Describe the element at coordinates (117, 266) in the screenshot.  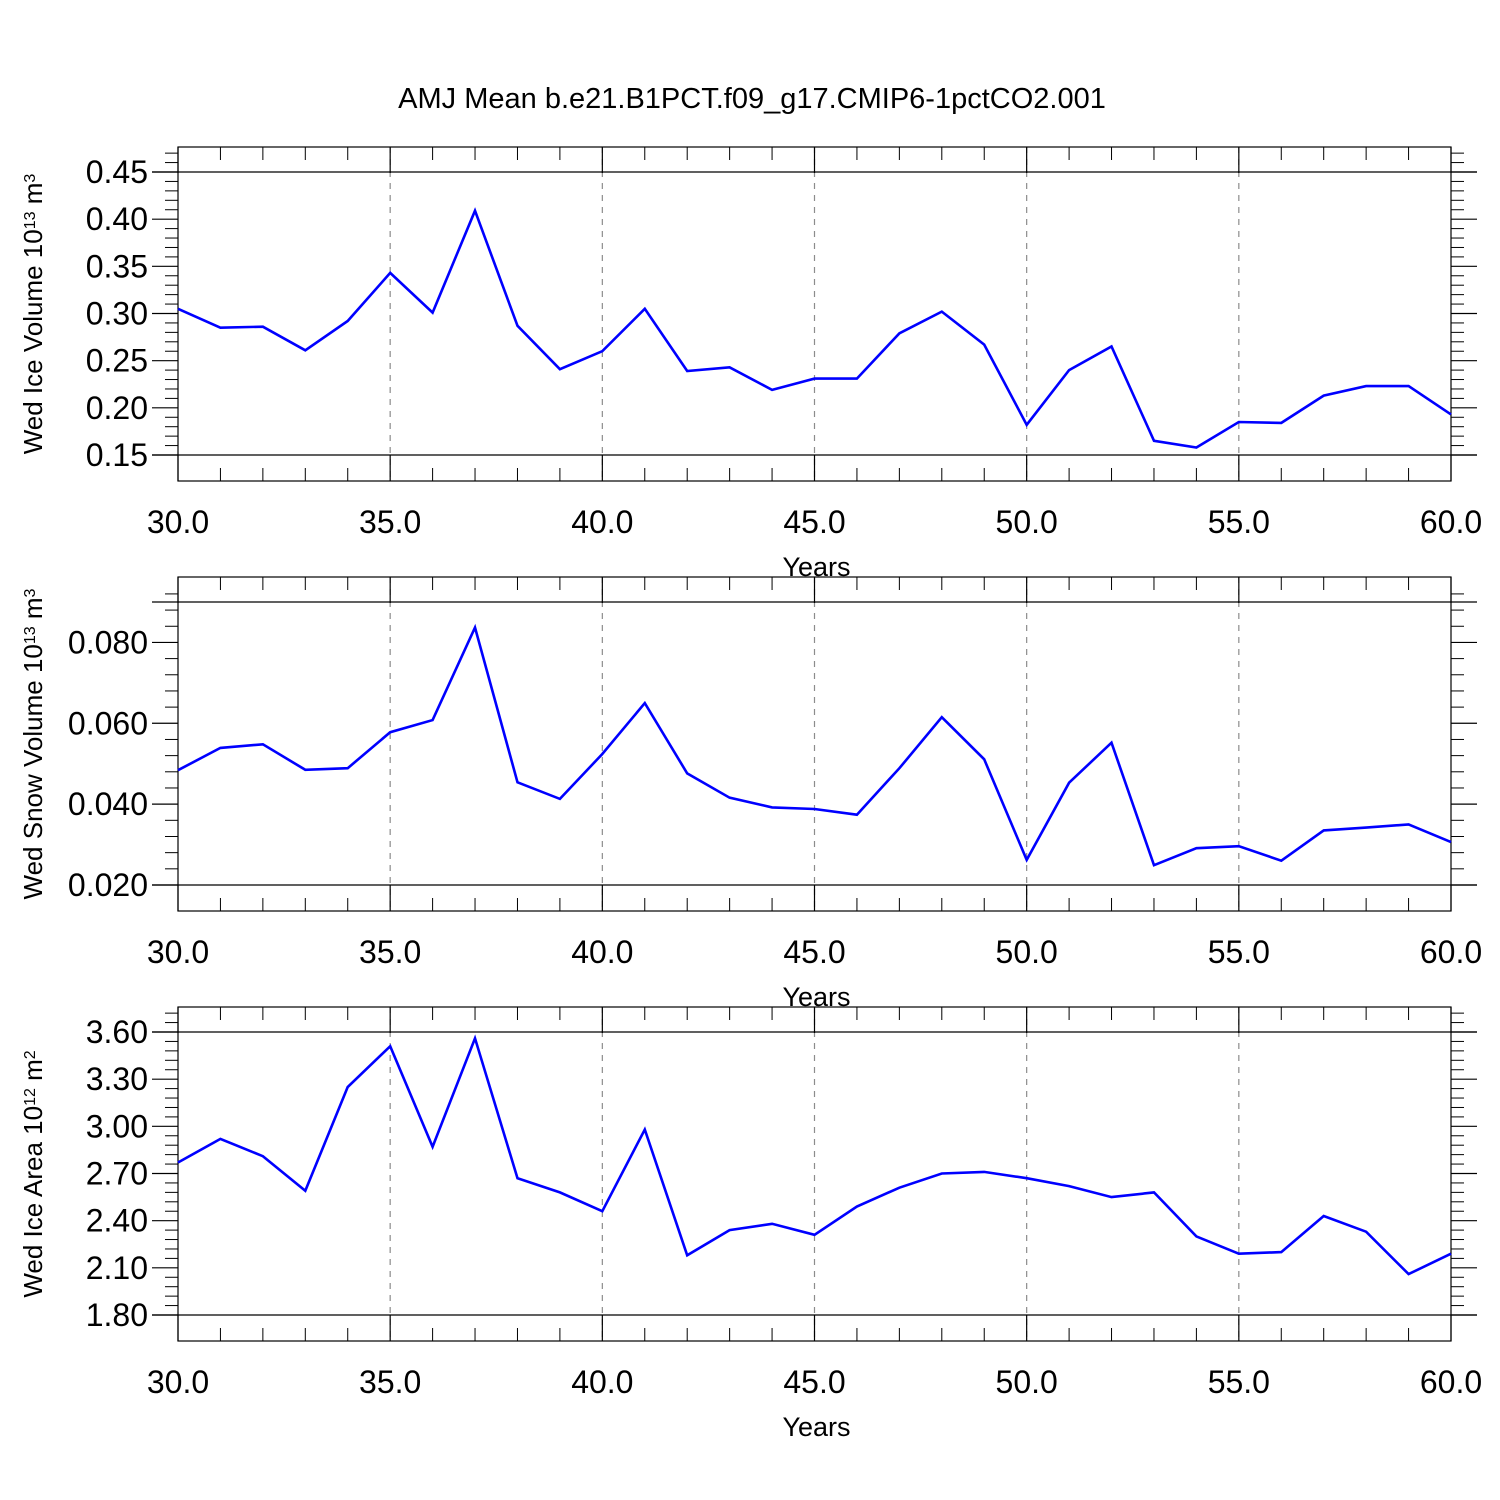
I see `y-tick-label: 0.35` at that location.